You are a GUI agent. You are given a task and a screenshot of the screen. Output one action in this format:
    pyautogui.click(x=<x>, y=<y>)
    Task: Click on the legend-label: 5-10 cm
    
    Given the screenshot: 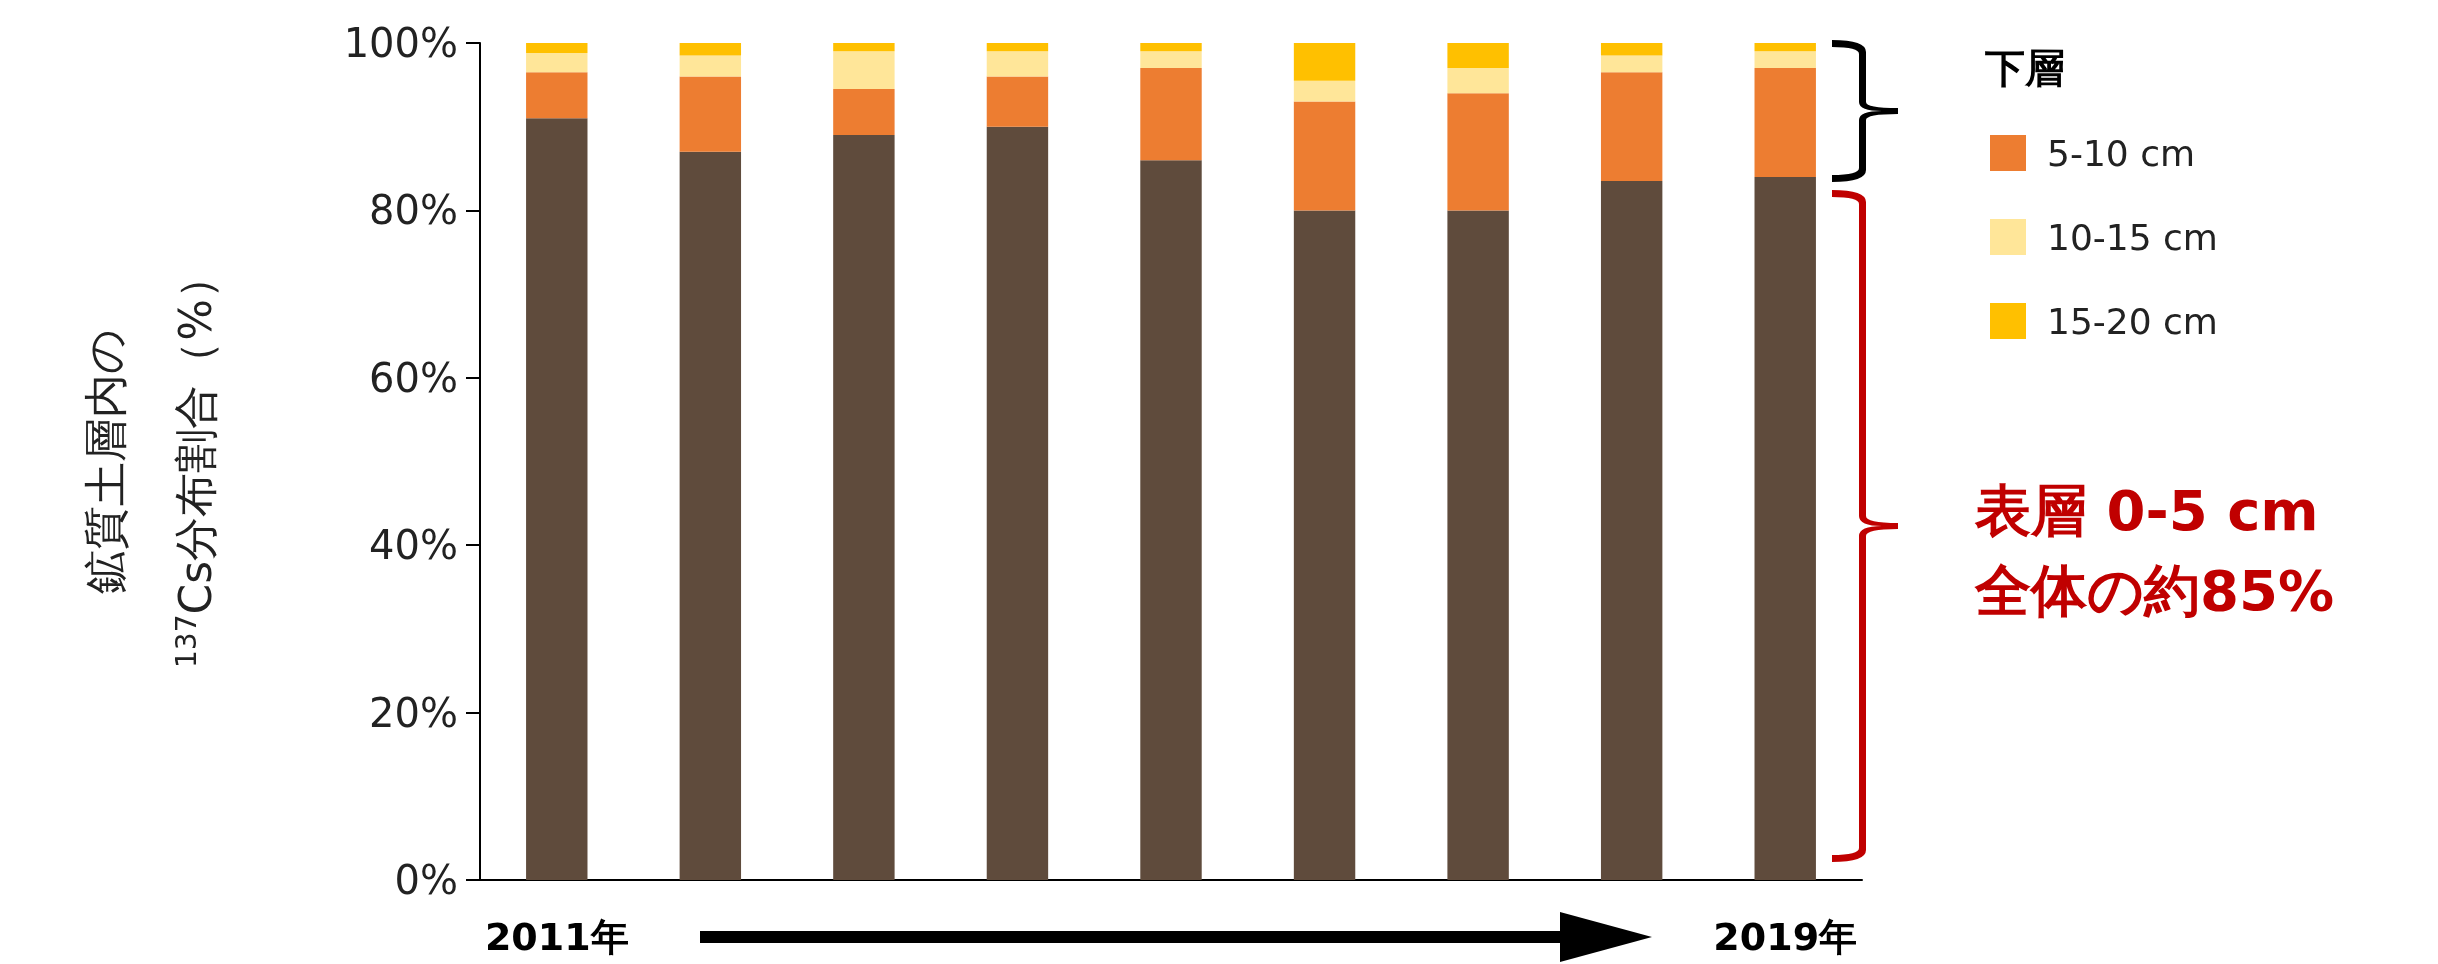 What is the action you would take?
    pyautogui.click(x=2121, y=153)
    